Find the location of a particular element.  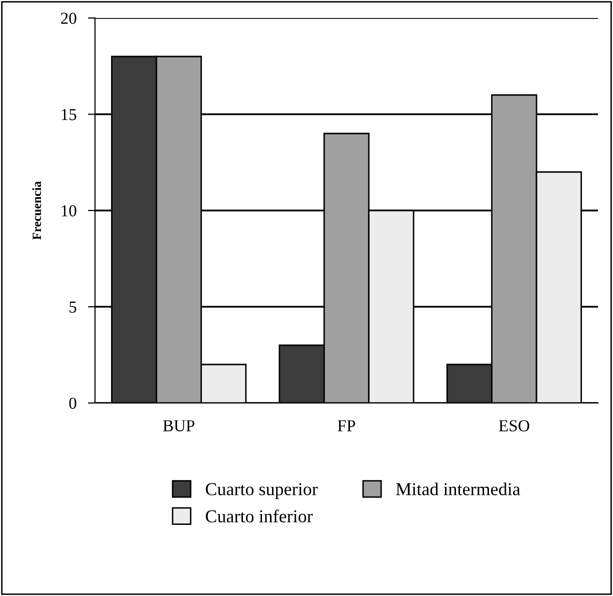

legend-label: Cuarto inferior is located at coordinates (259, 516).